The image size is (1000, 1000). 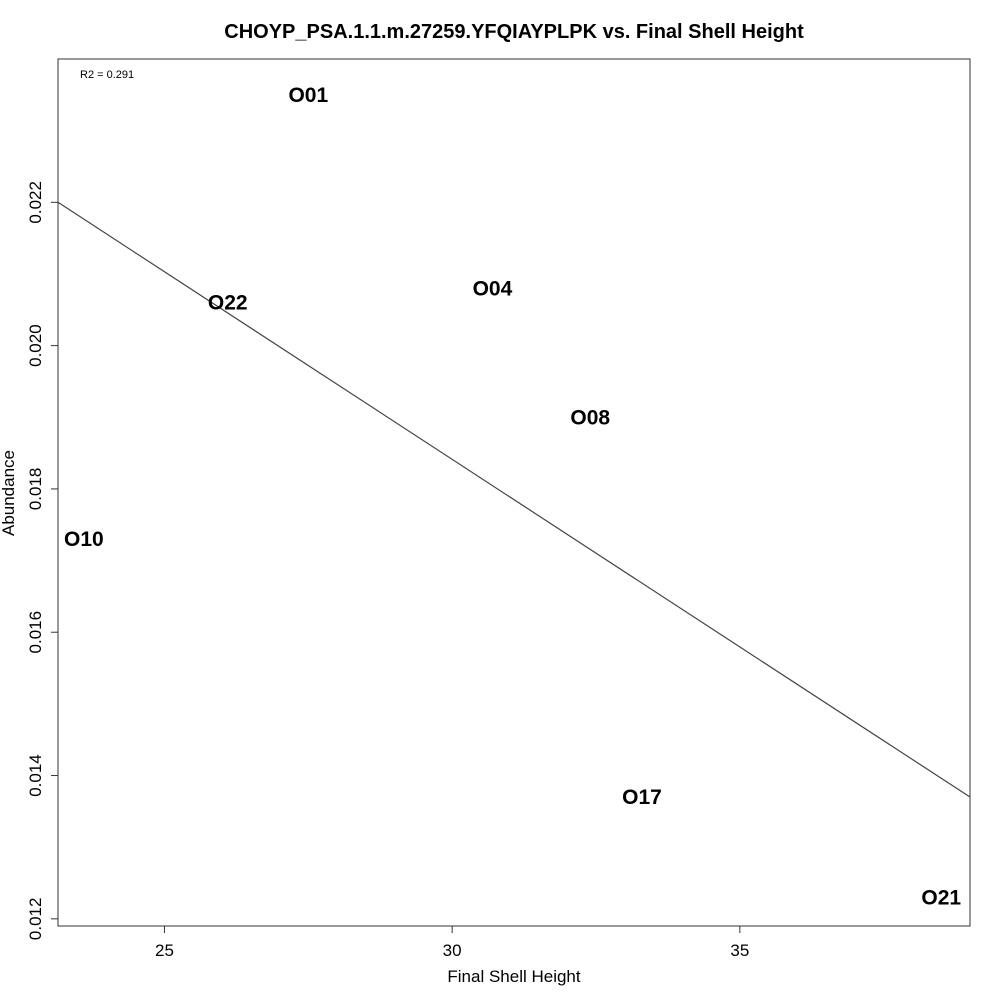 I want to click on point-label-o10: O10, so click(x=84, y=539).